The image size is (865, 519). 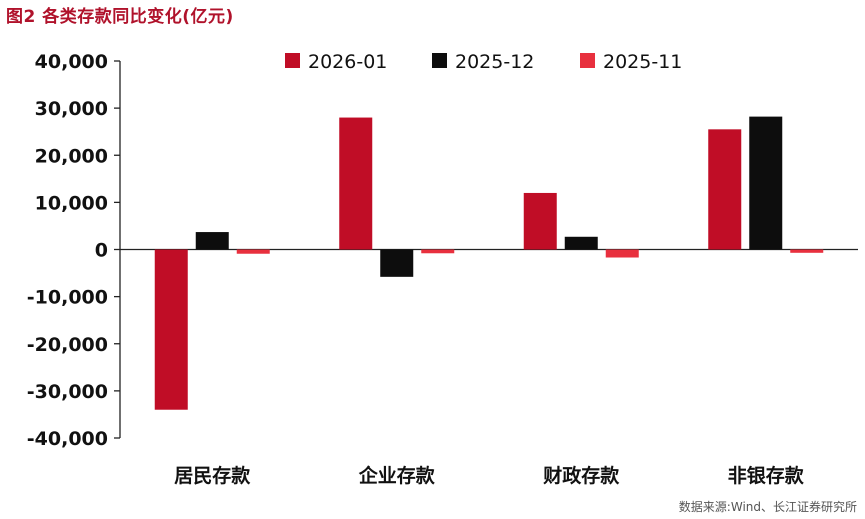 What do you see at coordinates (540, 221) in the screenshot?
I see `bar-2026-01-财政存款` at bounding box center [540, 221].